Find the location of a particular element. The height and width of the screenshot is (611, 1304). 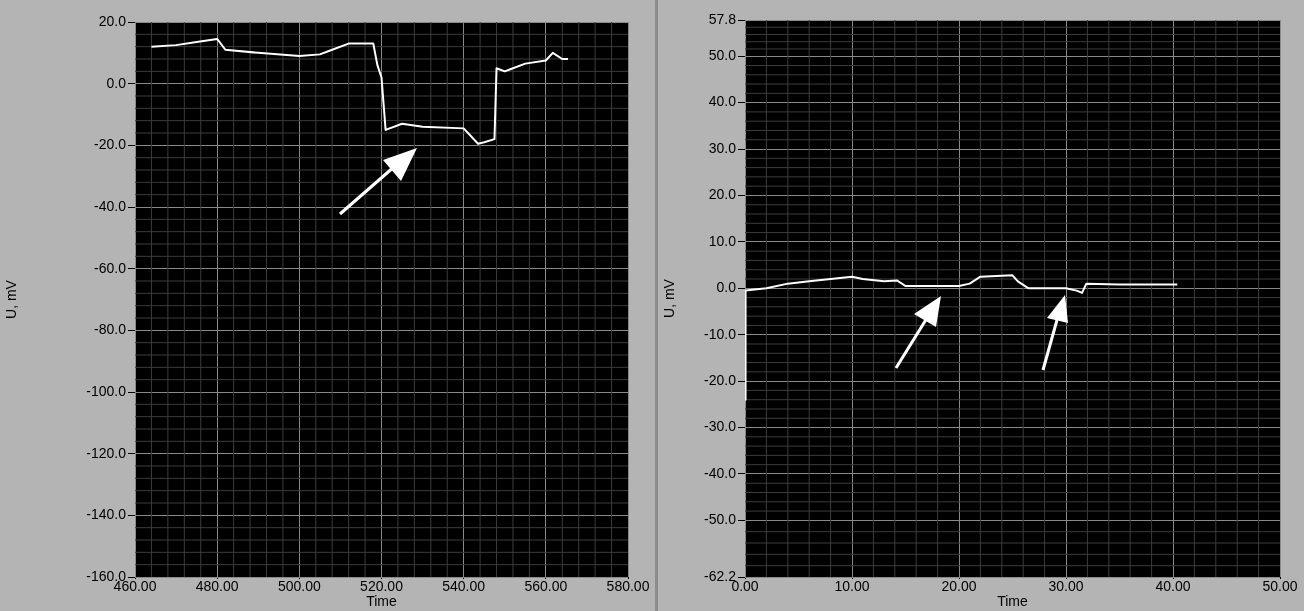

y-tick-label: -120.0 is located at coordinates (106, 452).